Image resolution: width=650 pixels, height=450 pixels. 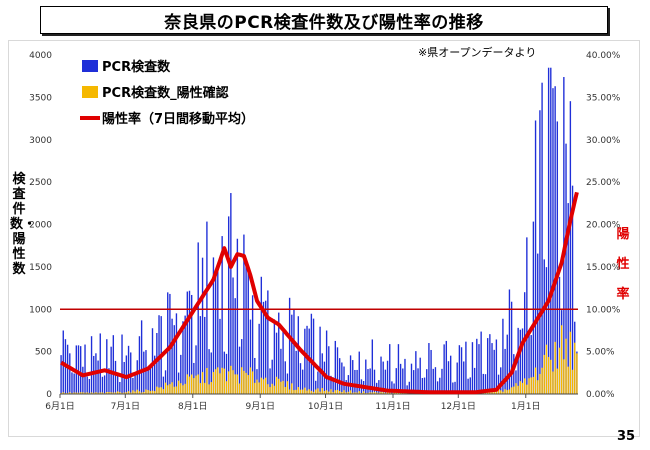 What do you see at coordinates (165, 93) in the screenshot?
I see `legend-label-positives: PCR検査数_陽性確認` at bounding box center [165, 93].